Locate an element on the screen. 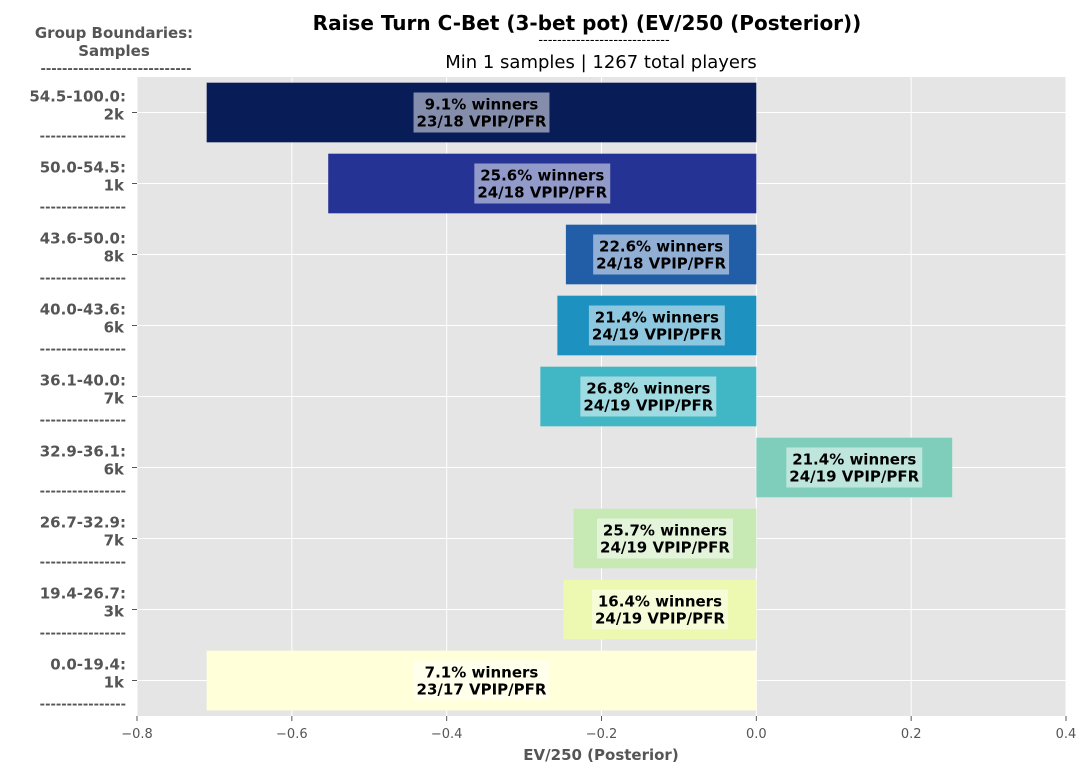  bar-winners-label: 25.7% winners is located at coordinates (665, 531).